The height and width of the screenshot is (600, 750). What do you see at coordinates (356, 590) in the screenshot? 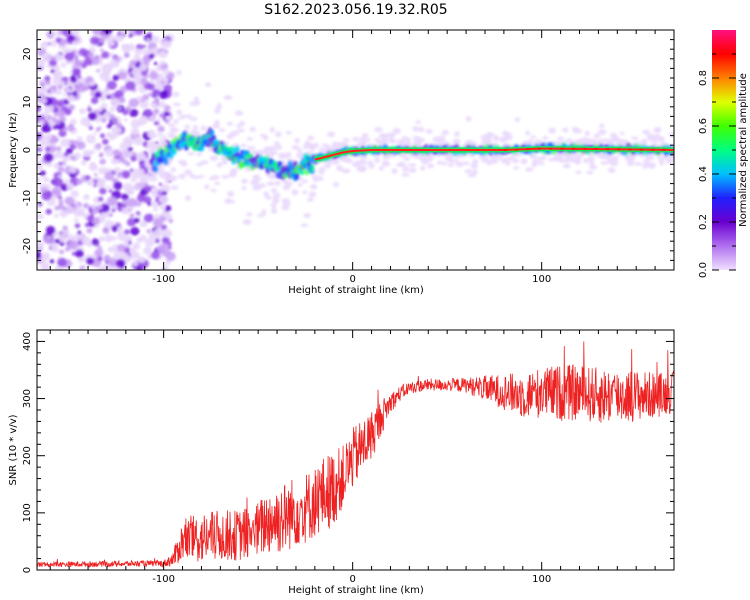
I see `snr-x-axis-label: Height of straight line (km)` at bounding box center [356, 590].